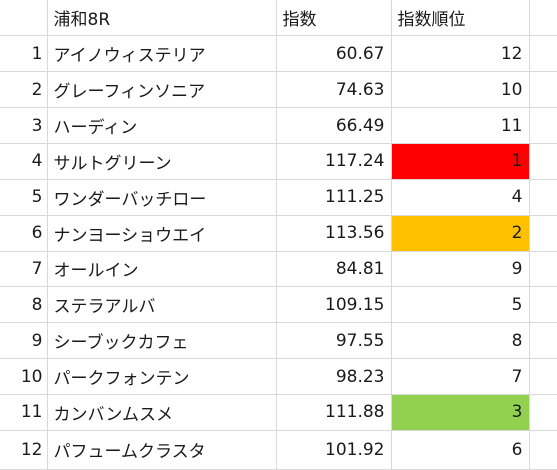 The image size is (557, 470). What do you see at coordinates (24, 125) in the screenshot?
I see `row-number-cell: 3` at bounding box center [24, 125].